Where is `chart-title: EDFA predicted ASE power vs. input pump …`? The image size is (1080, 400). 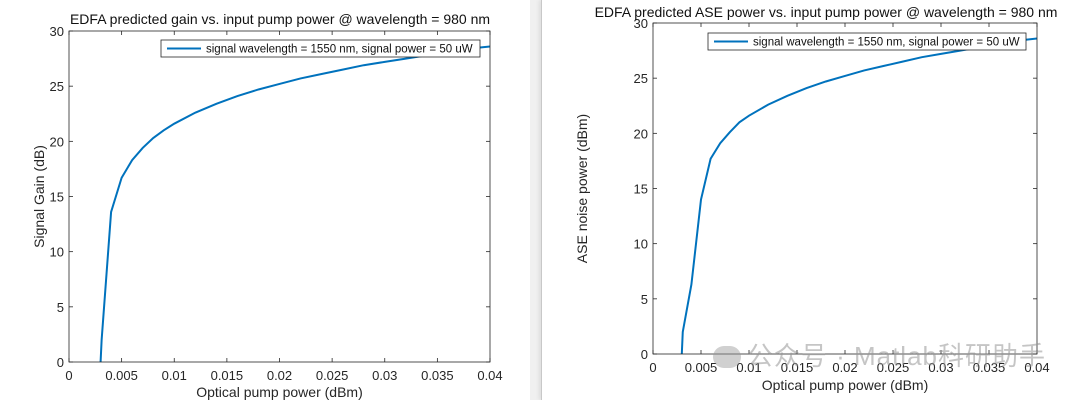
chart-title: EDFA predicted ASE power vs. input pump … is located at coordinates (826, 12).